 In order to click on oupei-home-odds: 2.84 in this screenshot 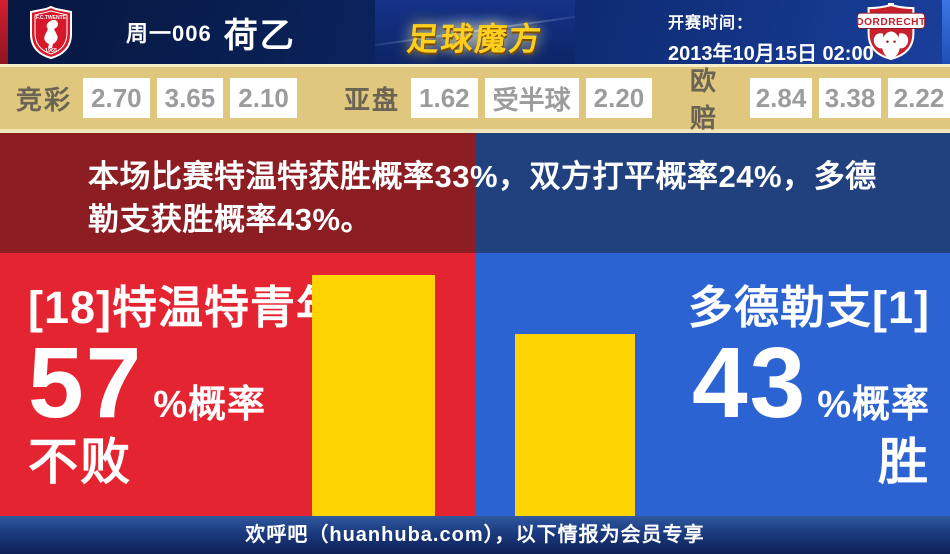, I will do `click(781, 98)`.